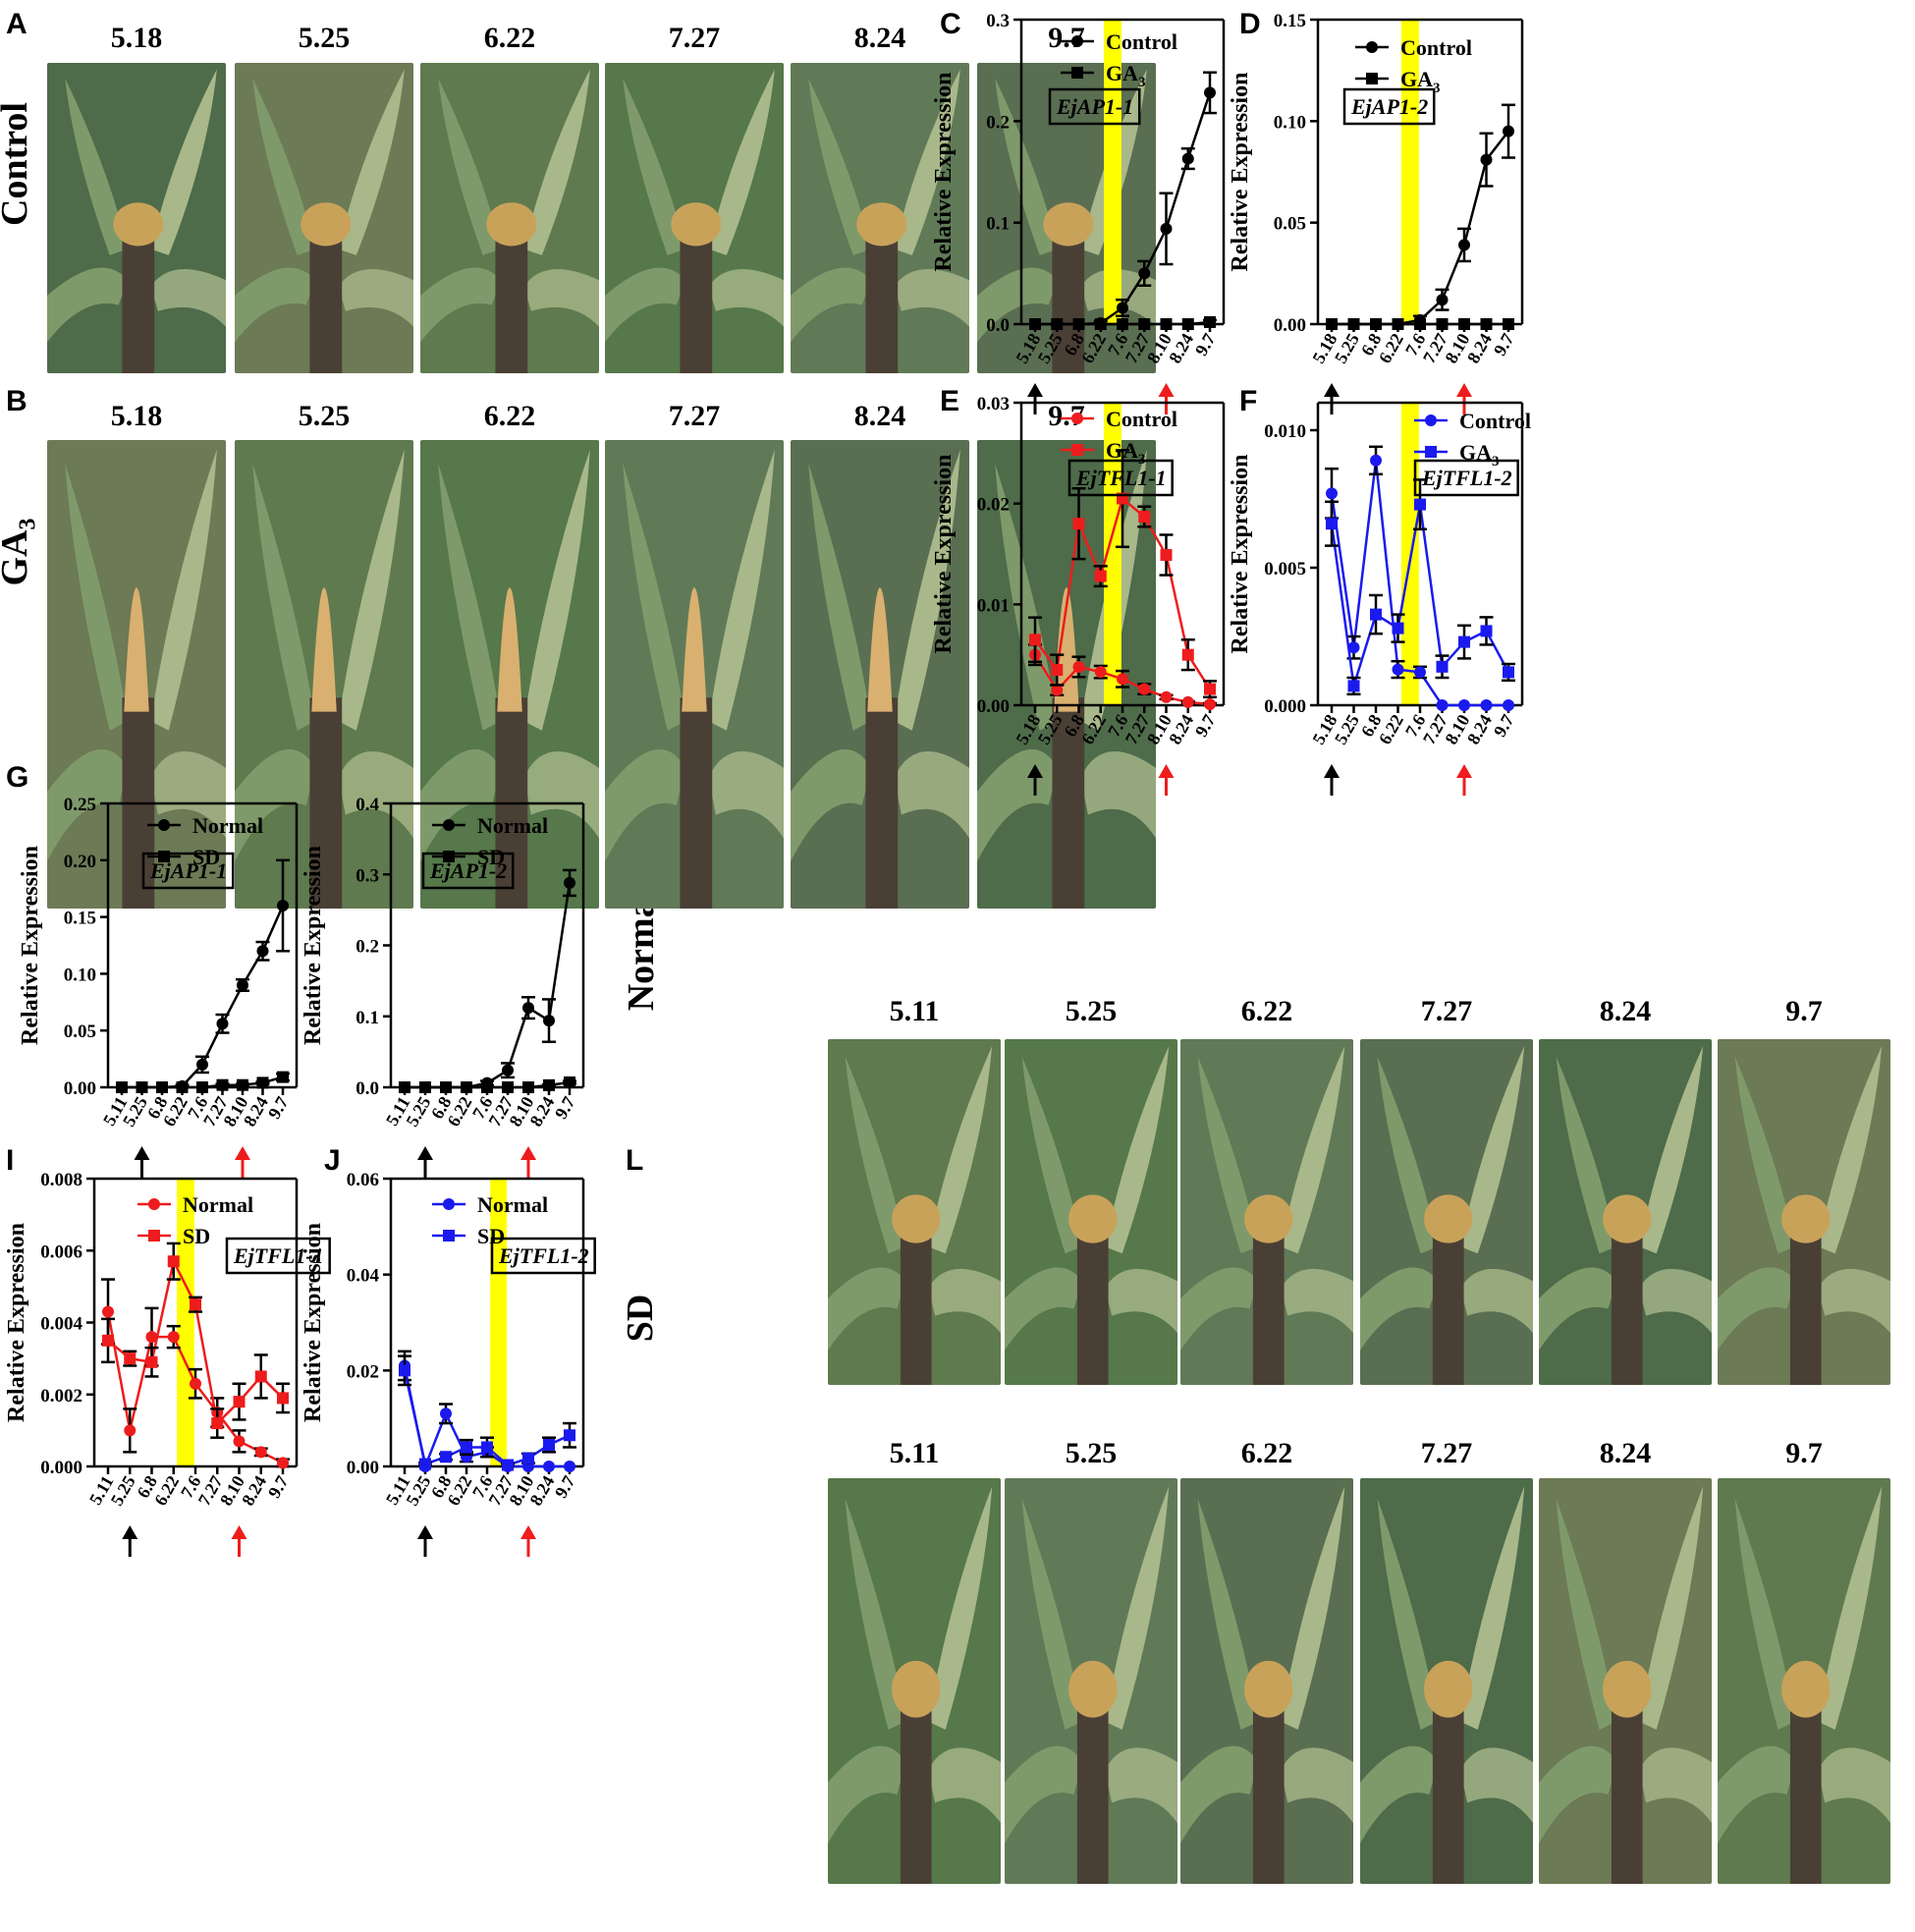 This screenshot has width=1915, height=1932. I want to click on y-tick-label: 0.3, so click(367, 875).